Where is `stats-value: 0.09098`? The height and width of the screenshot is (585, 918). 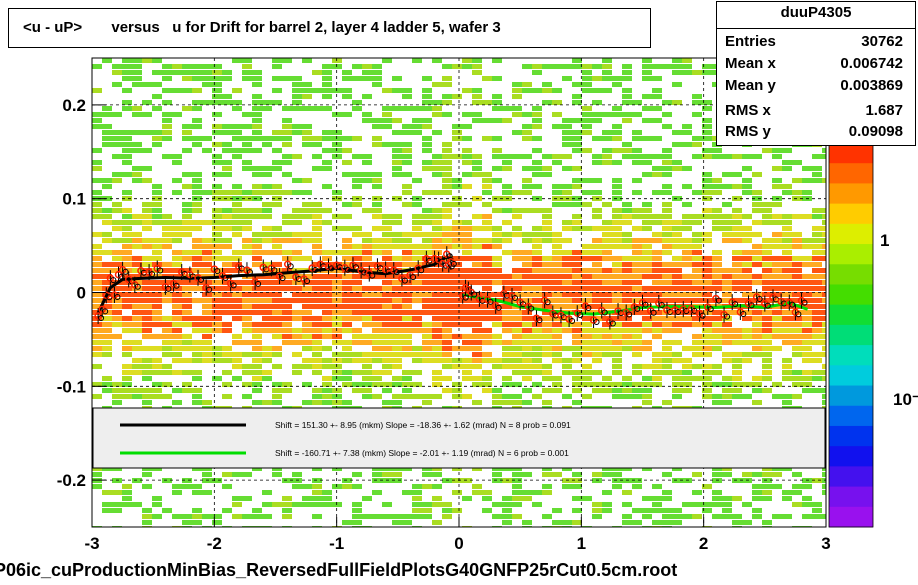
stats-value: 0.09098 is located at coordinates (875, 131).